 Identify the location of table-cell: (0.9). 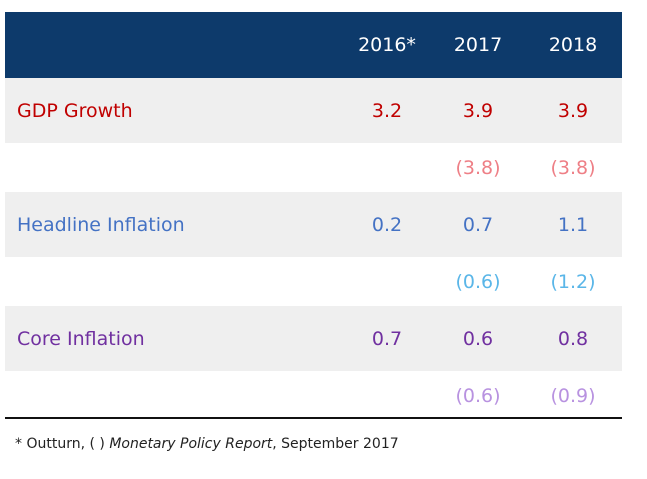
(573, 395).